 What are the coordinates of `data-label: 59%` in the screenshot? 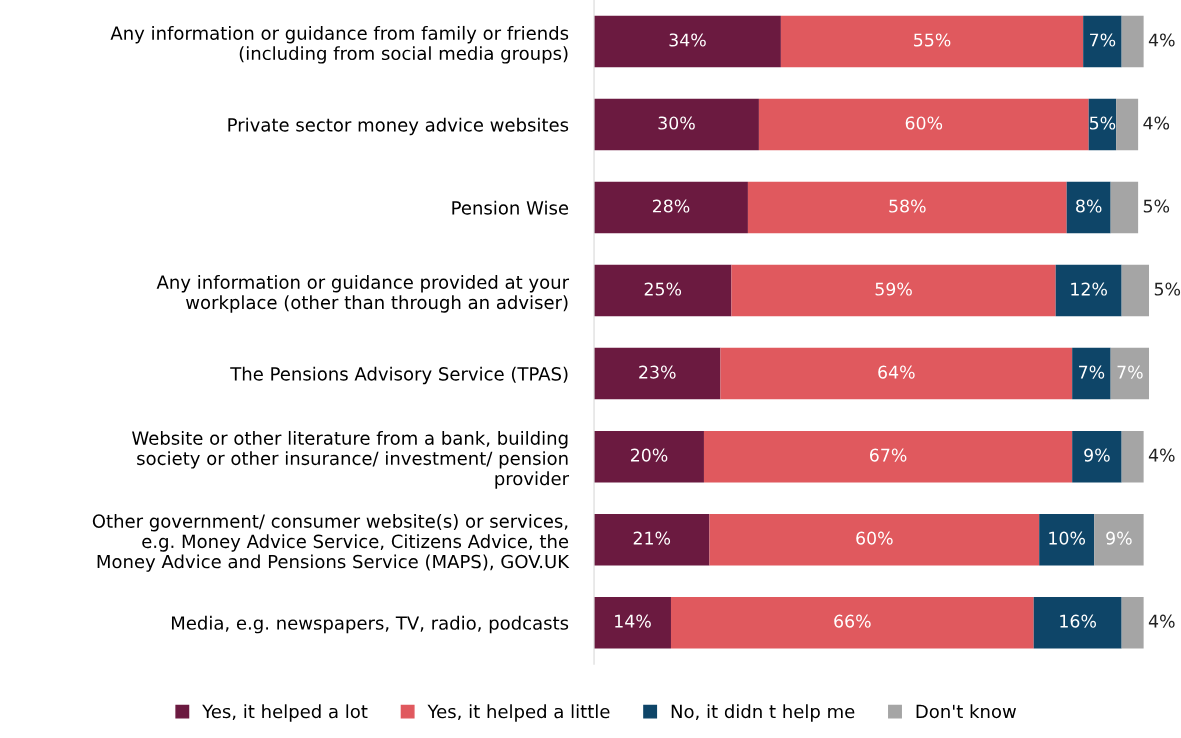 It's located at (893, 289).